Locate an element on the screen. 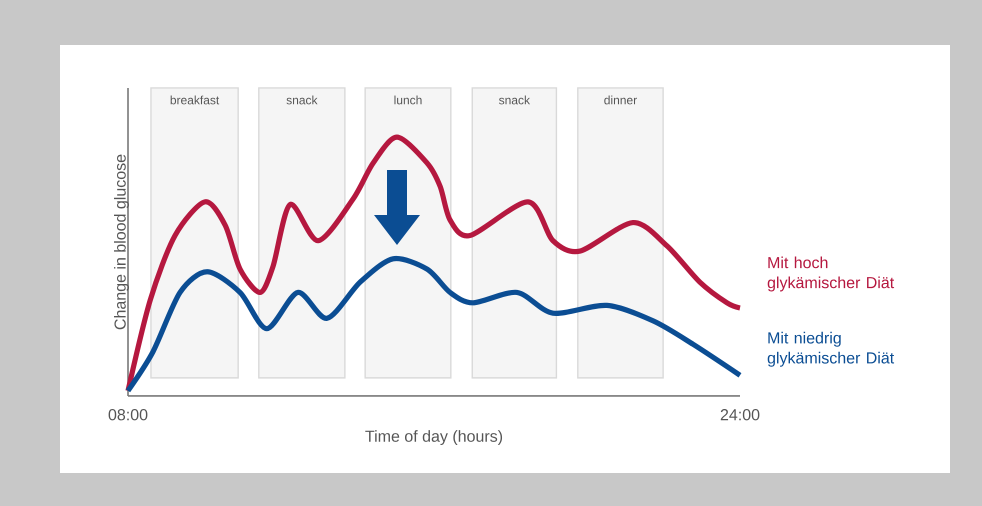 This screenshot has width=982, height=506. y-axis-title: Change in blood glucose is located at coordinates (121, 242).